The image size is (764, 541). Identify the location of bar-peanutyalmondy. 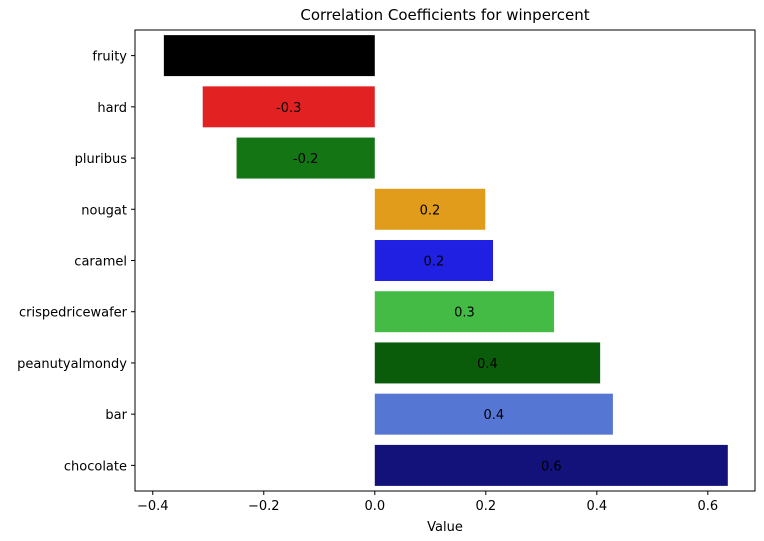
(487, 363).